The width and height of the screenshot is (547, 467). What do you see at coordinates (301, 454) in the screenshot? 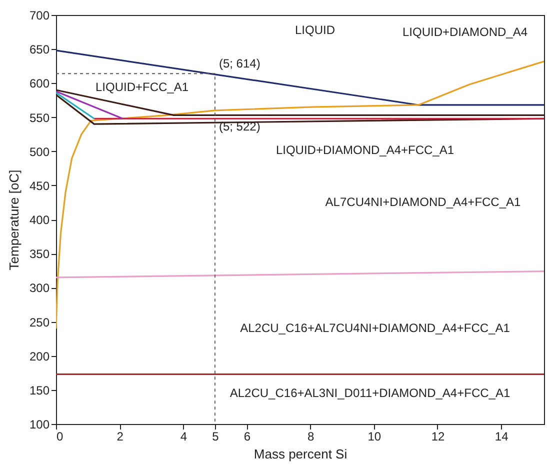
I see `x-axis-title: Mass percent Si` at bounding box center [301, 454].